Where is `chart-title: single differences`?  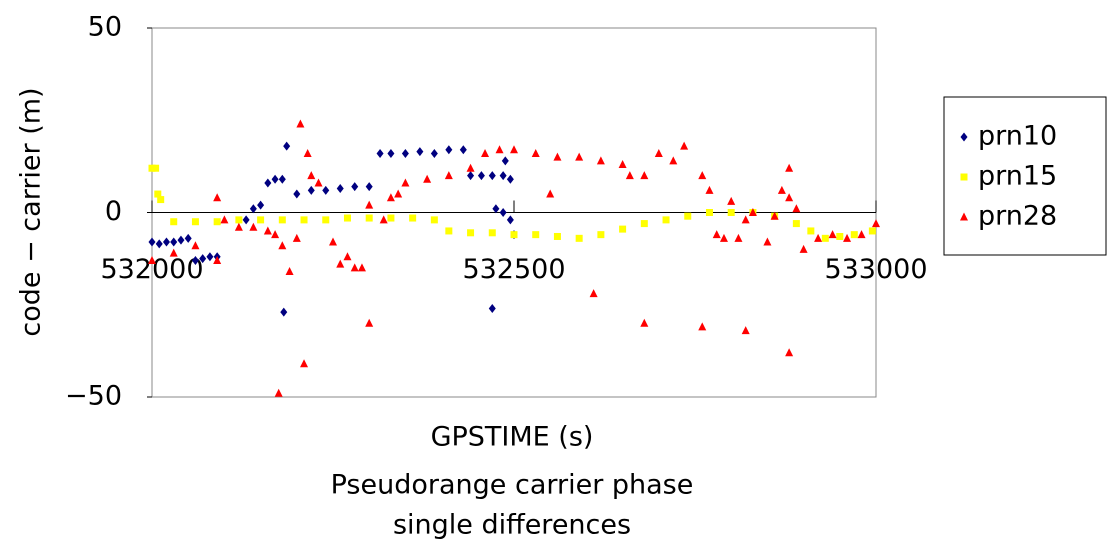
chart-title: single differences is located at coordinates (512, 525).